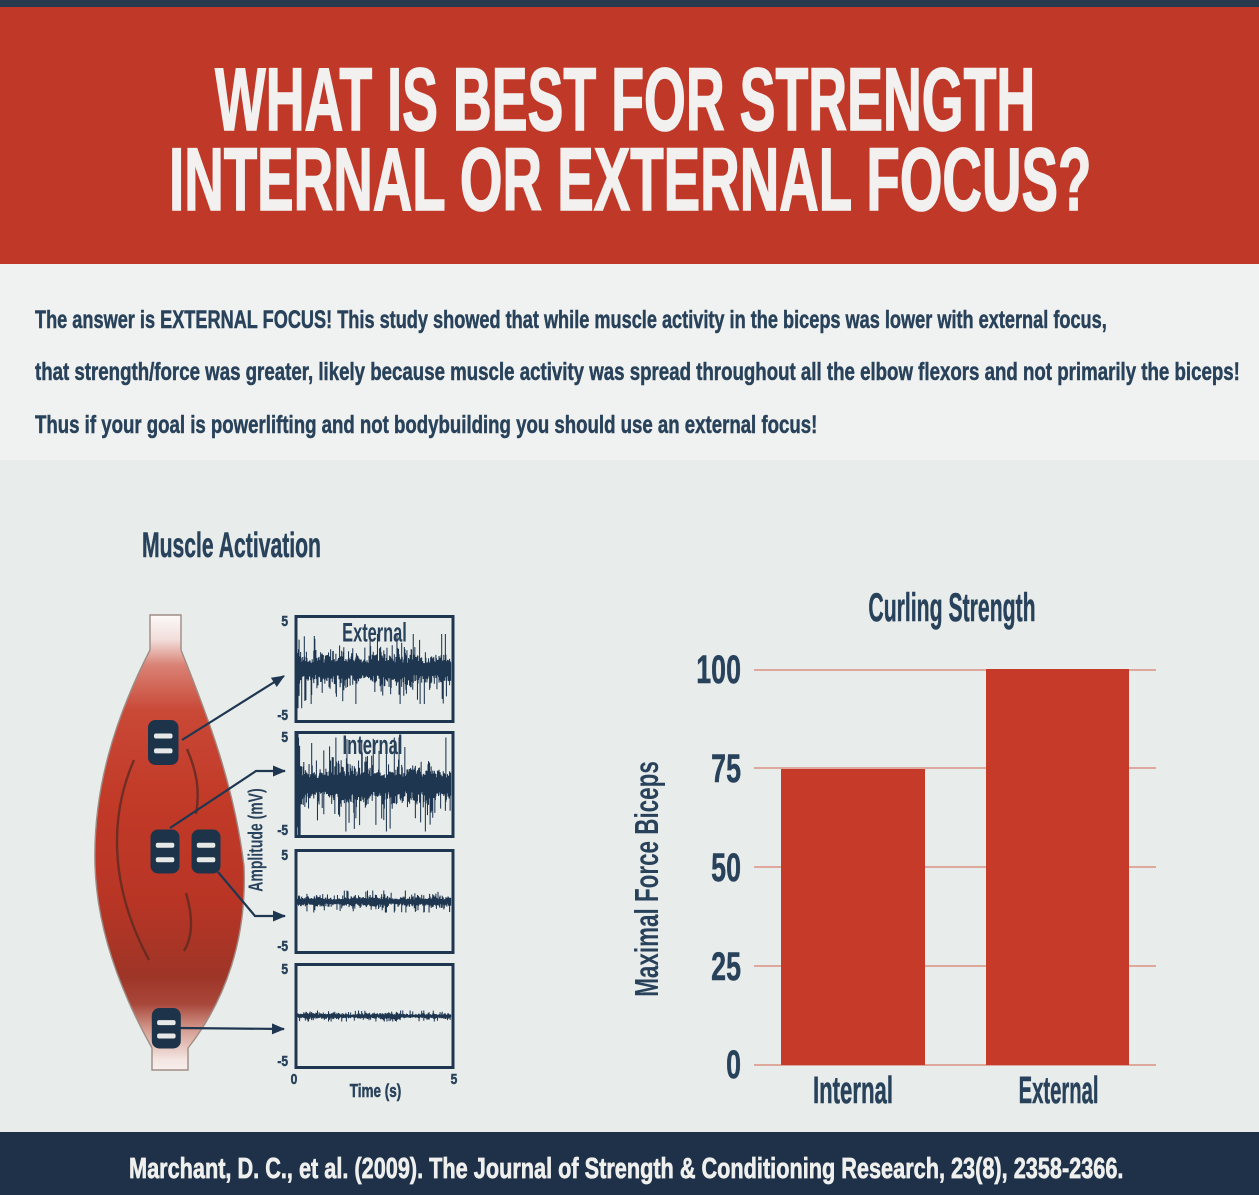 This screenshot has width=1259, height=1195. What do you see at coordinates (373, 745) in the screenshot?
I see `svg-text: Internal` at bounding box center [373, 745].